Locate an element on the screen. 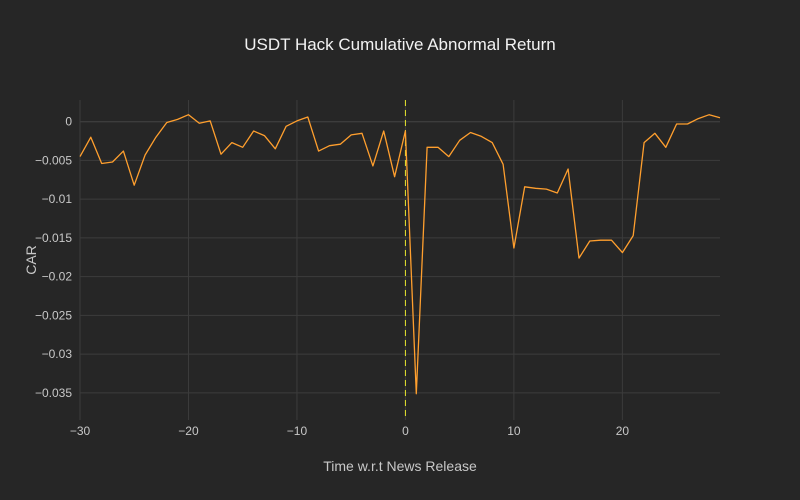 The image size is (800, 500). x-tick-label: 10 is located at coordinates (514, 431).